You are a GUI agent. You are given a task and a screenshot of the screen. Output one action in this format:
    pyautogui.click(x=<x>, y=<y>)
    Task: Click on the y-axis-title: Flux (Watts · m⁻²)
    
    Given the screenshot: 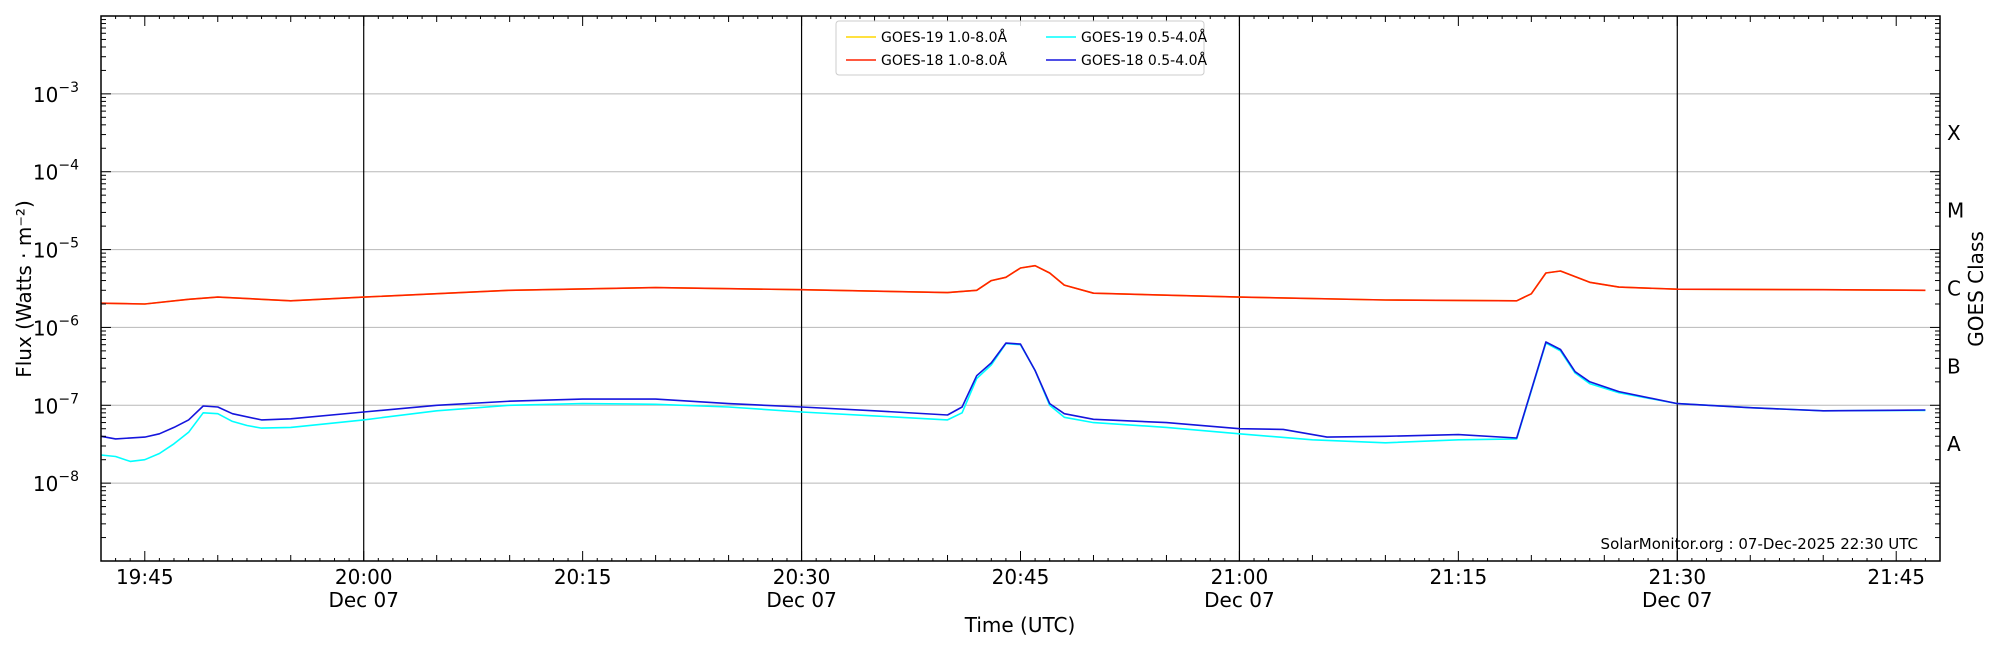 What is the action you would take?
    pyautogui.click(x=24, y=289)
    